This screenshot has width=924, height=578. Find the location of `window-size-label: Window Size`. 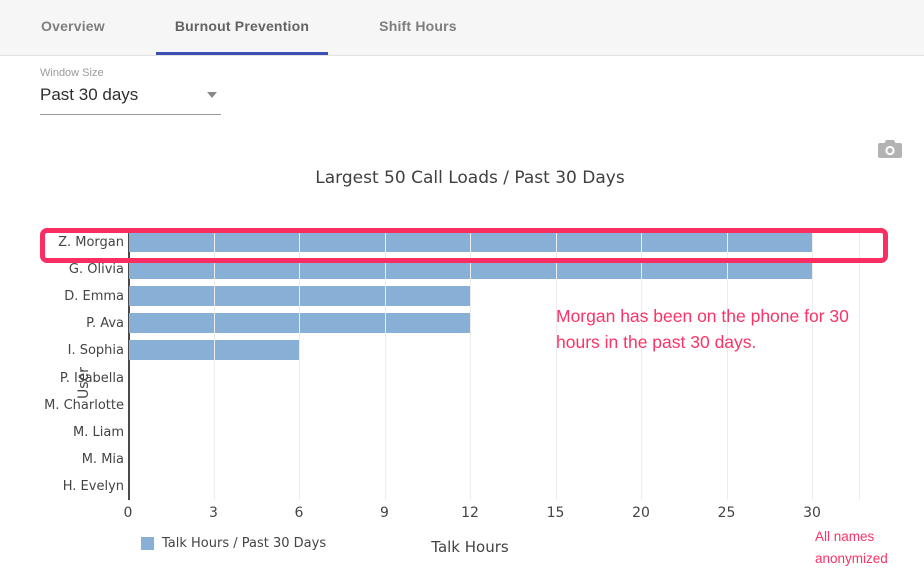

window-size-label: Window Size is located at coordinates (72, 73).